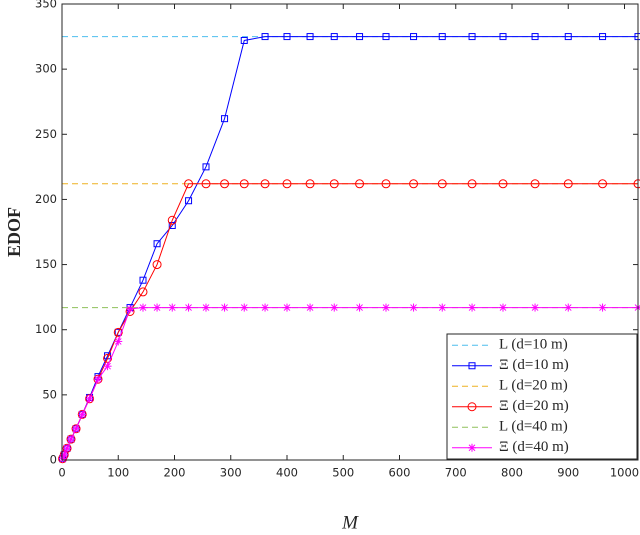 The height and width of the screenshot is (535, 640). Describe the element at coordinates (533, 386) in the screenshot. I see `legend-label: L (d=20 m)` at that location.